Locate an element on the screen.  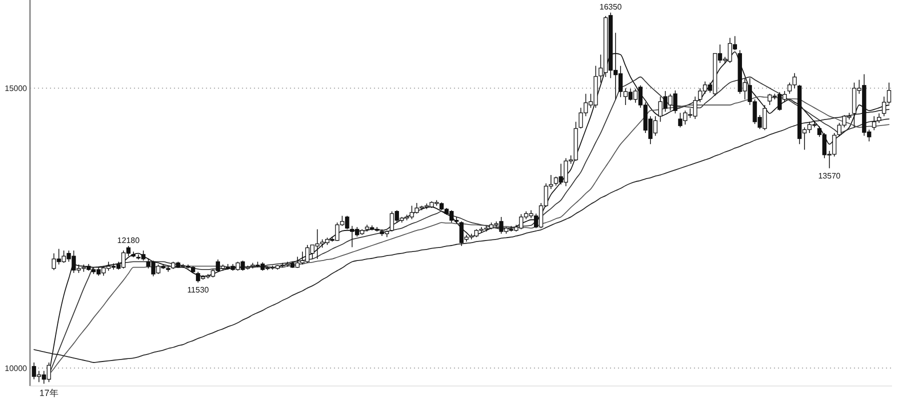
y-tick-label: 15000 is located at coordinates (16, 89).